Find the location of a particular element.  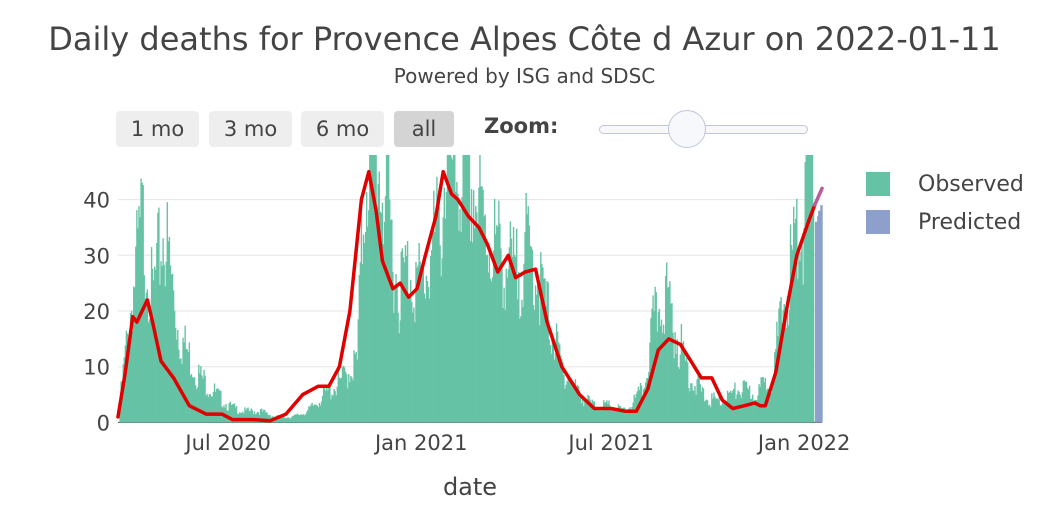

zoom-label: Zoom: is located at coordinates (521, 126).